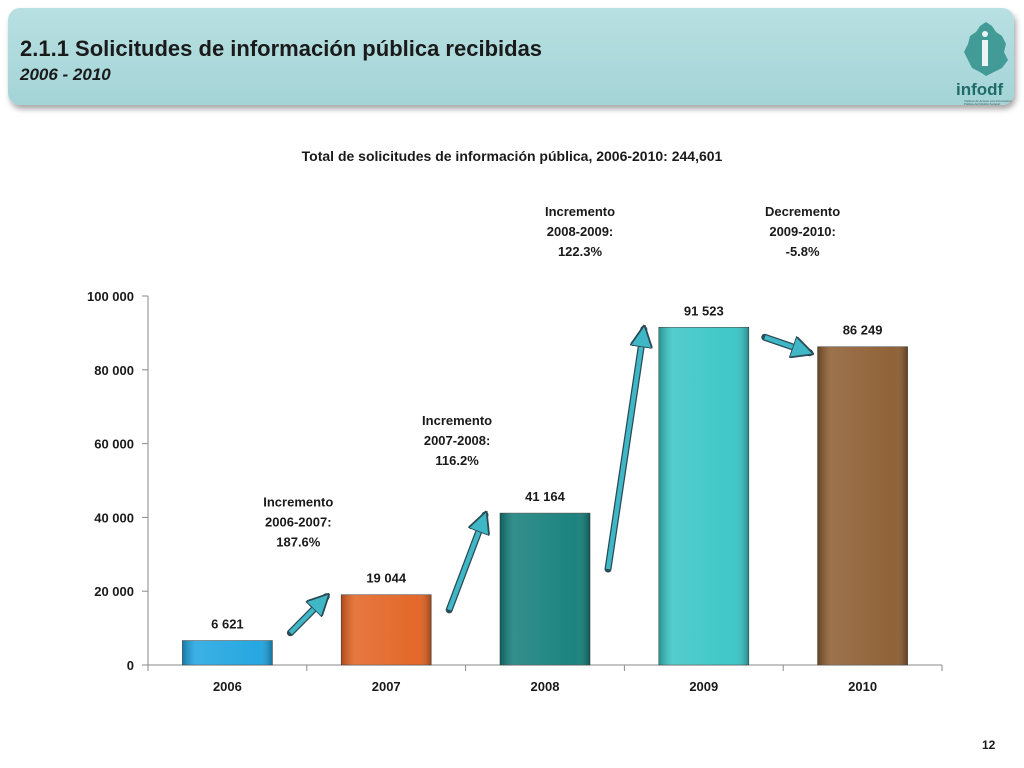 This screenshot has height=768, width=1024. What do you see at coordinates (114, 591) in the screenshot?
I see `y-tick-label: 20 000` at bounding box center [114, 591].